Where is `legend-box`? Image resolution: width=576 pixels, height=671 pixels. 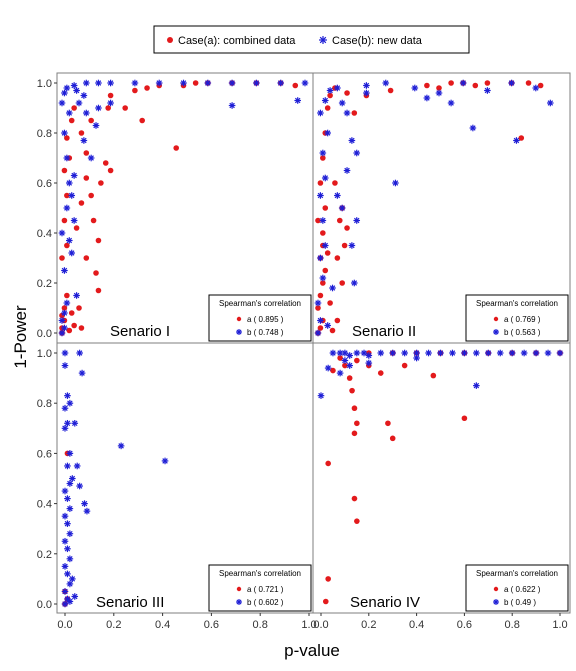 legend-box is located at coordinates (311, 39).